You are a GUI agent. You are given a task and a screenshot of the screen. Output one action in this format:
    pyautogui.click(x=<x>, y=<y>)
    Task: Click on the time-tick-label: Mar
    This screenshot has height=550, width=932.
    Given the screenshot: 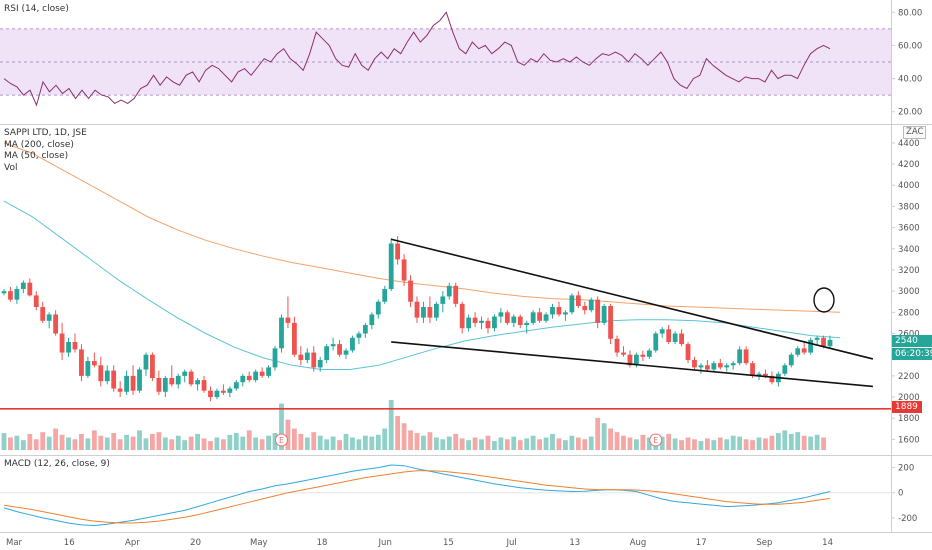 What is the action you would take?
    pyautogui.click(x=14, y=543)
    